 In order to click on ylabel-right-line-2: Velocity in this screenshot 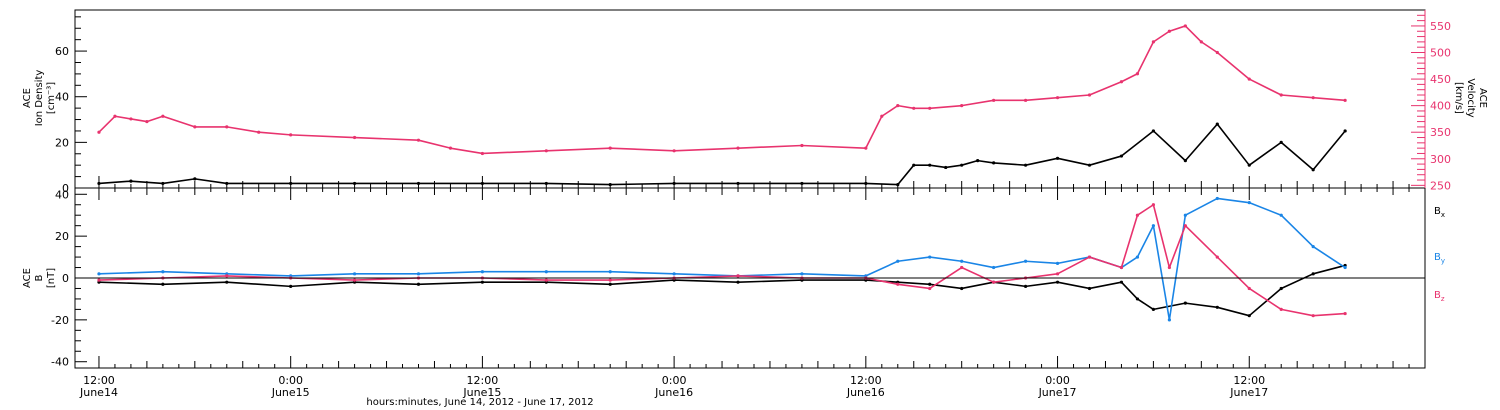, I will do `click(1470, 97)`.